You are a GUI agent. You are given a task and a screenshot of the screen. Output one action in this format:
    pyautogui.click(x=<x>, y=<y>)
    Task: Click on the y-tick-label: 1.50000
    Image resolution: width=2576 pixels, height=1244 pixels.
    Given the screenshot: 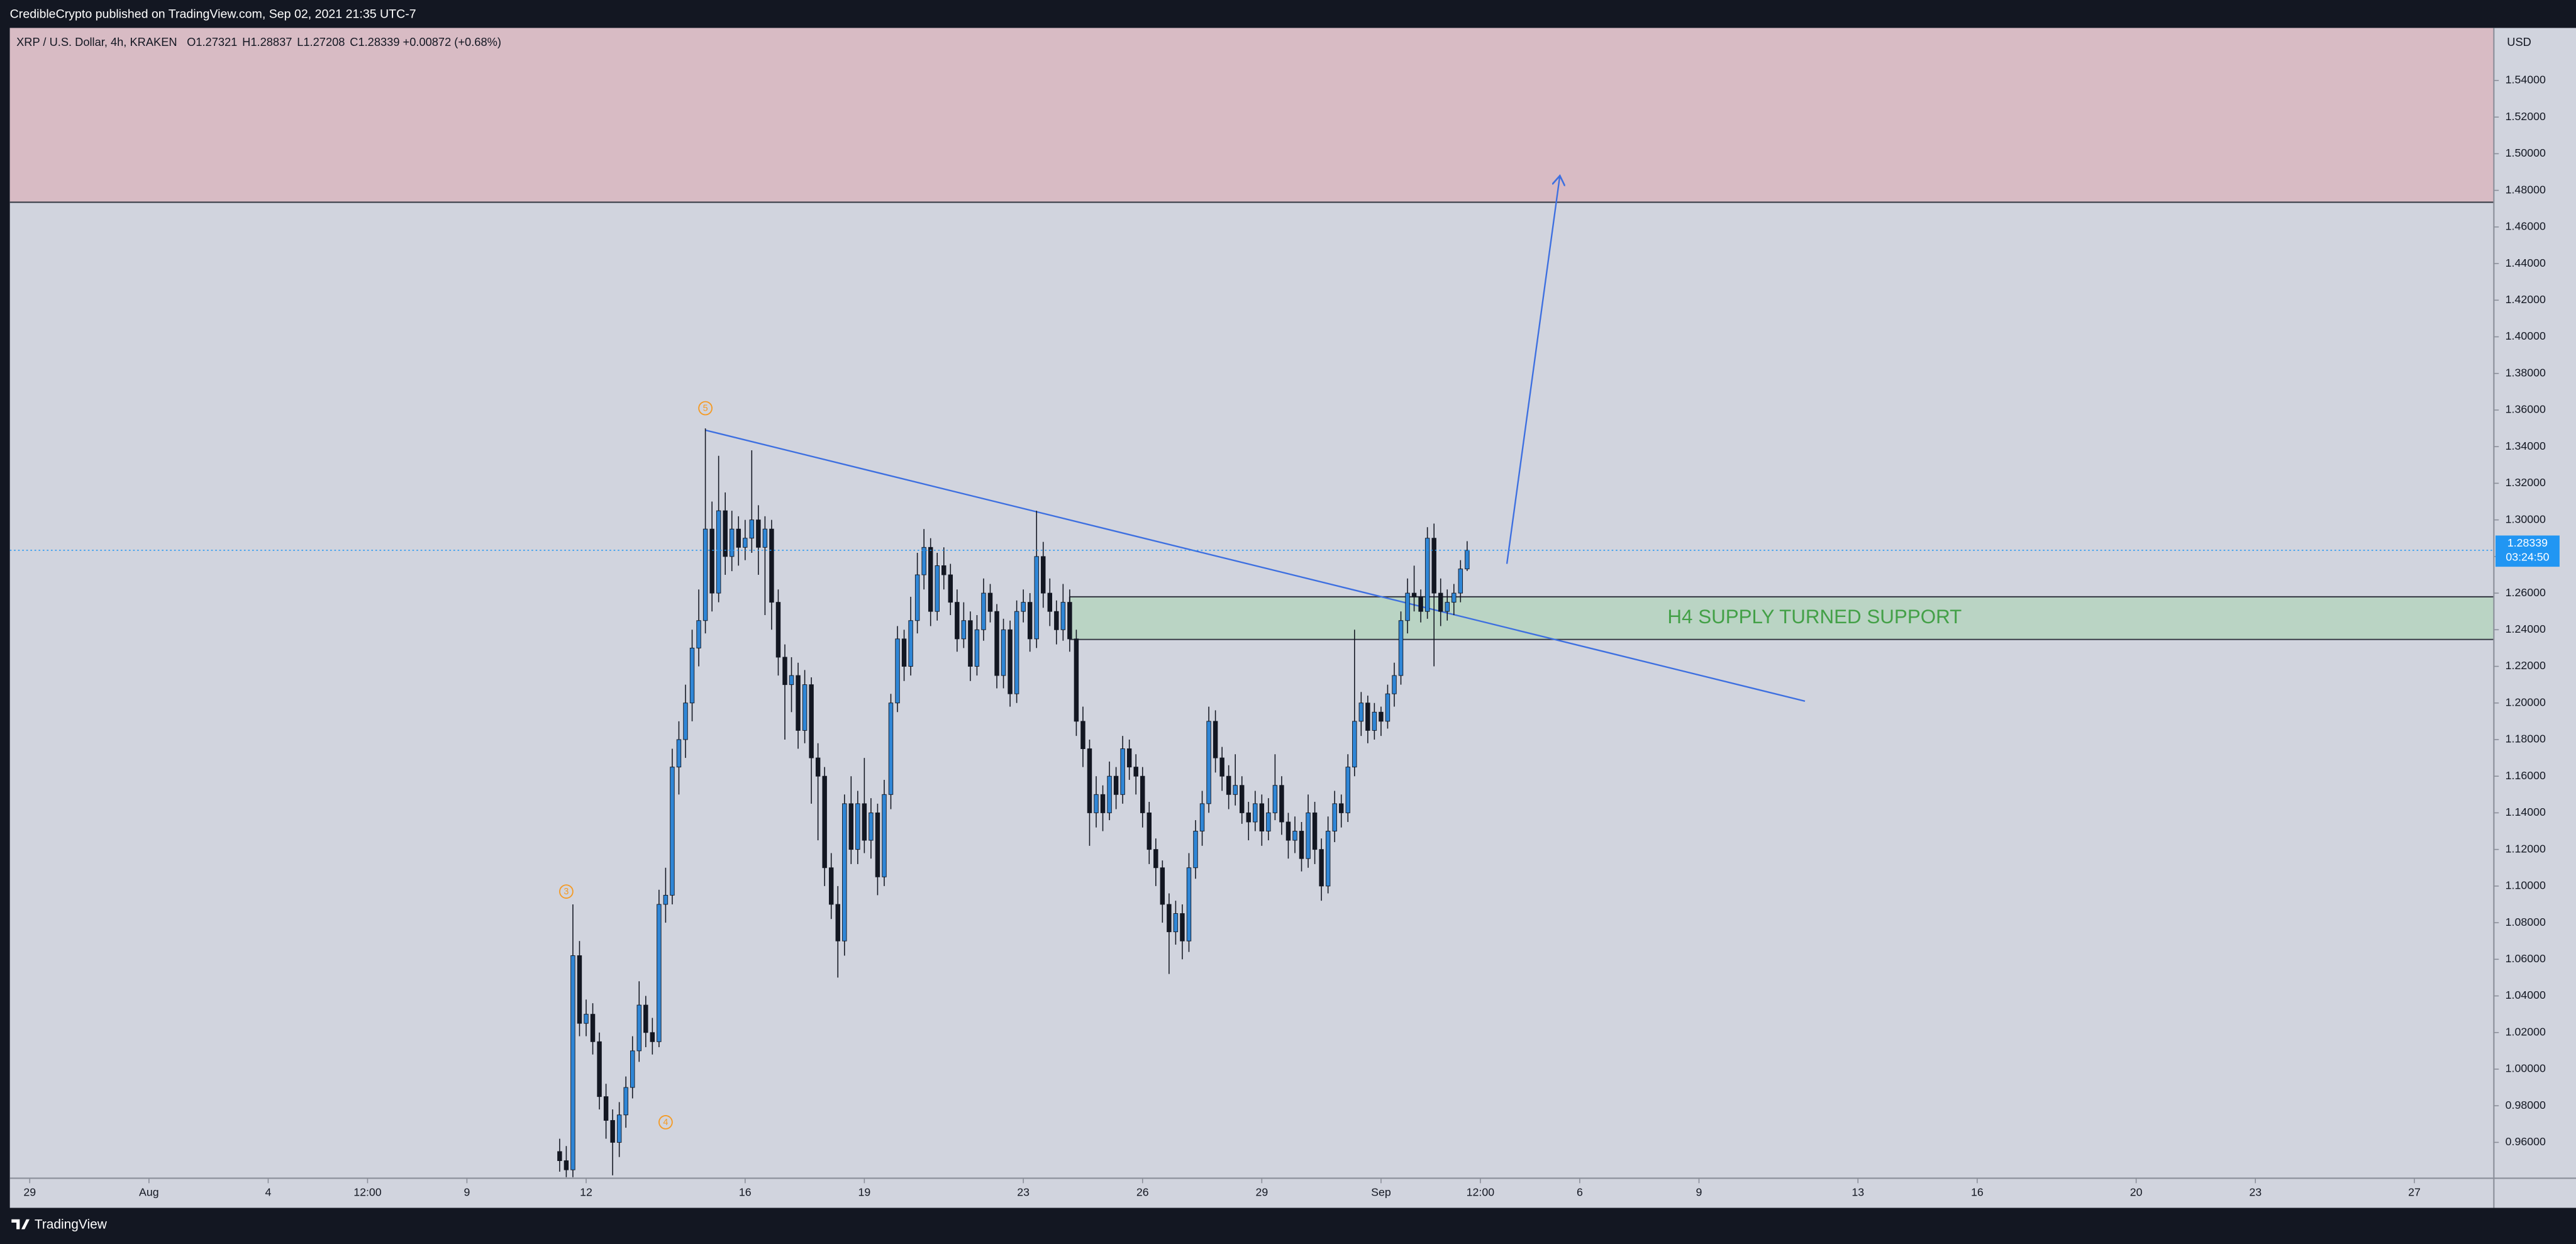 What is the action you would take?
    pyautogui.click(x=2526, y=153)
    